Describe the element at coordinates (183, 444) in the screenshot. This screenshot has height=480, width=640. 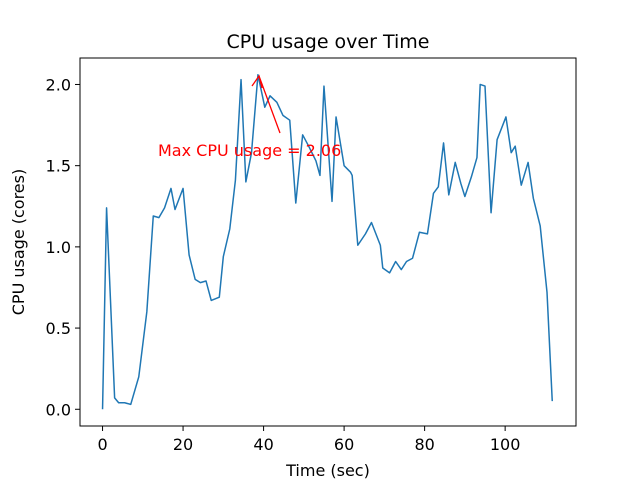
I see `x-tick-label: 20` at that location.